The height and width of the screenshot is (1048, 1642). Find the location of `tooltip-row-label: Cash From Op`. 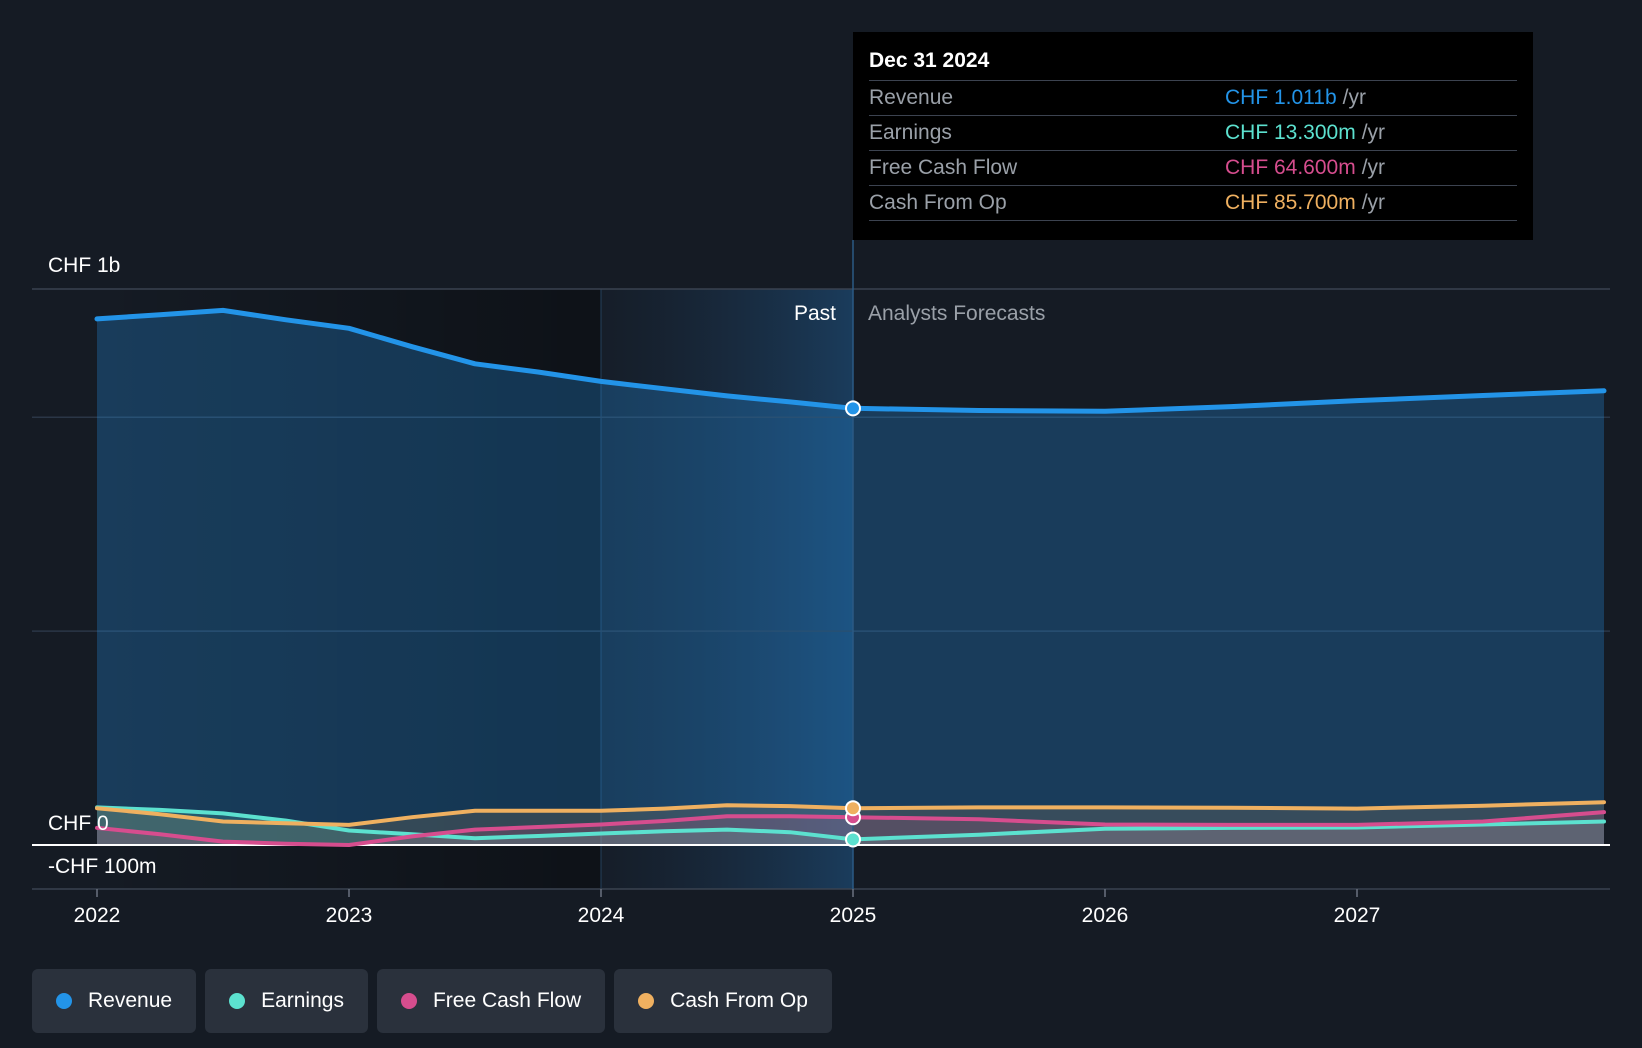

tooltip-row-label: Cash From Op is located at coordinates (938, 202).